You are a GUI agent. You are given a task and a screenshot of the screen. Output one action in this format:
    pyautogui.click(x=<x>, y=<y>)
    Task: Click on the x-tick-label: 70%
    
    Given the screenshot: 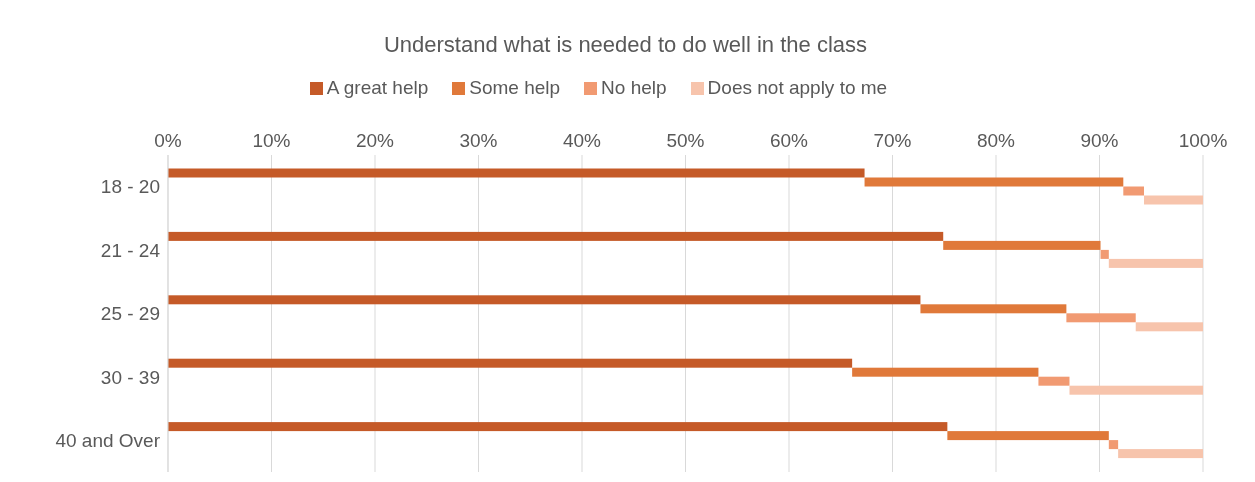 What is the action you would take?
    pyautogui.click(x=892, y=140)
    